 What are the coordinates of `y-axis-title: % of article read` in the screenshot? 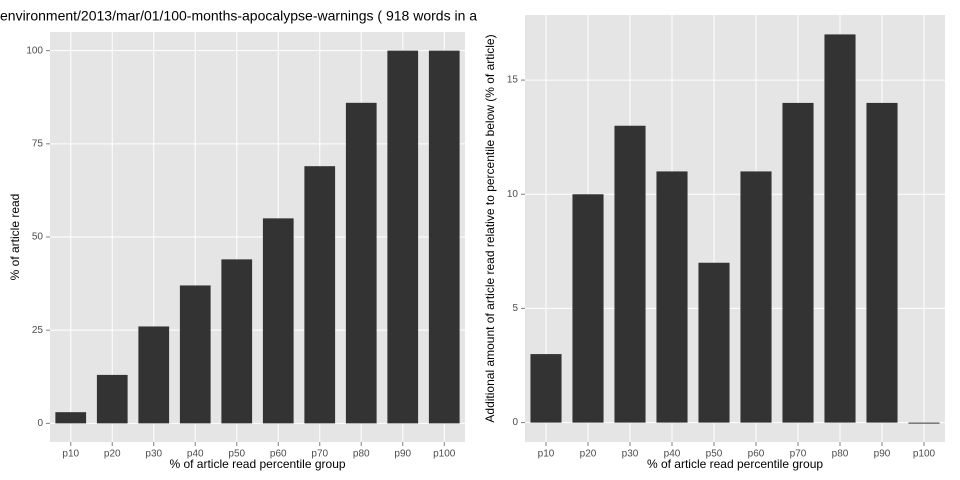 It's located at (15, 237).